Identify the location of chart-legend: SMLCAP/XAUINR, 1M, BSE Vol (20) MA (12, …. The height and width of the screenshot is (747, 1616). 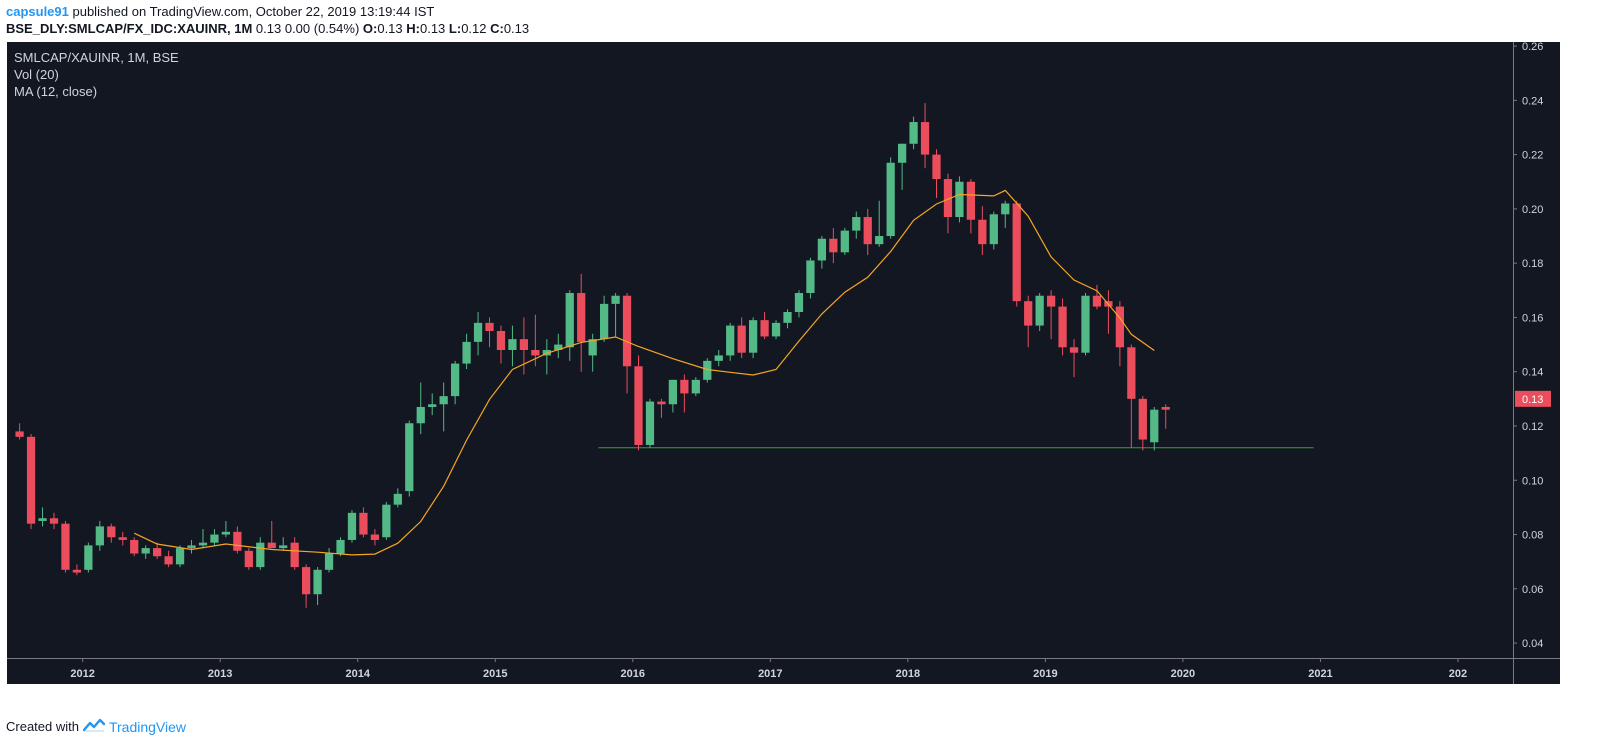
(96, 74).